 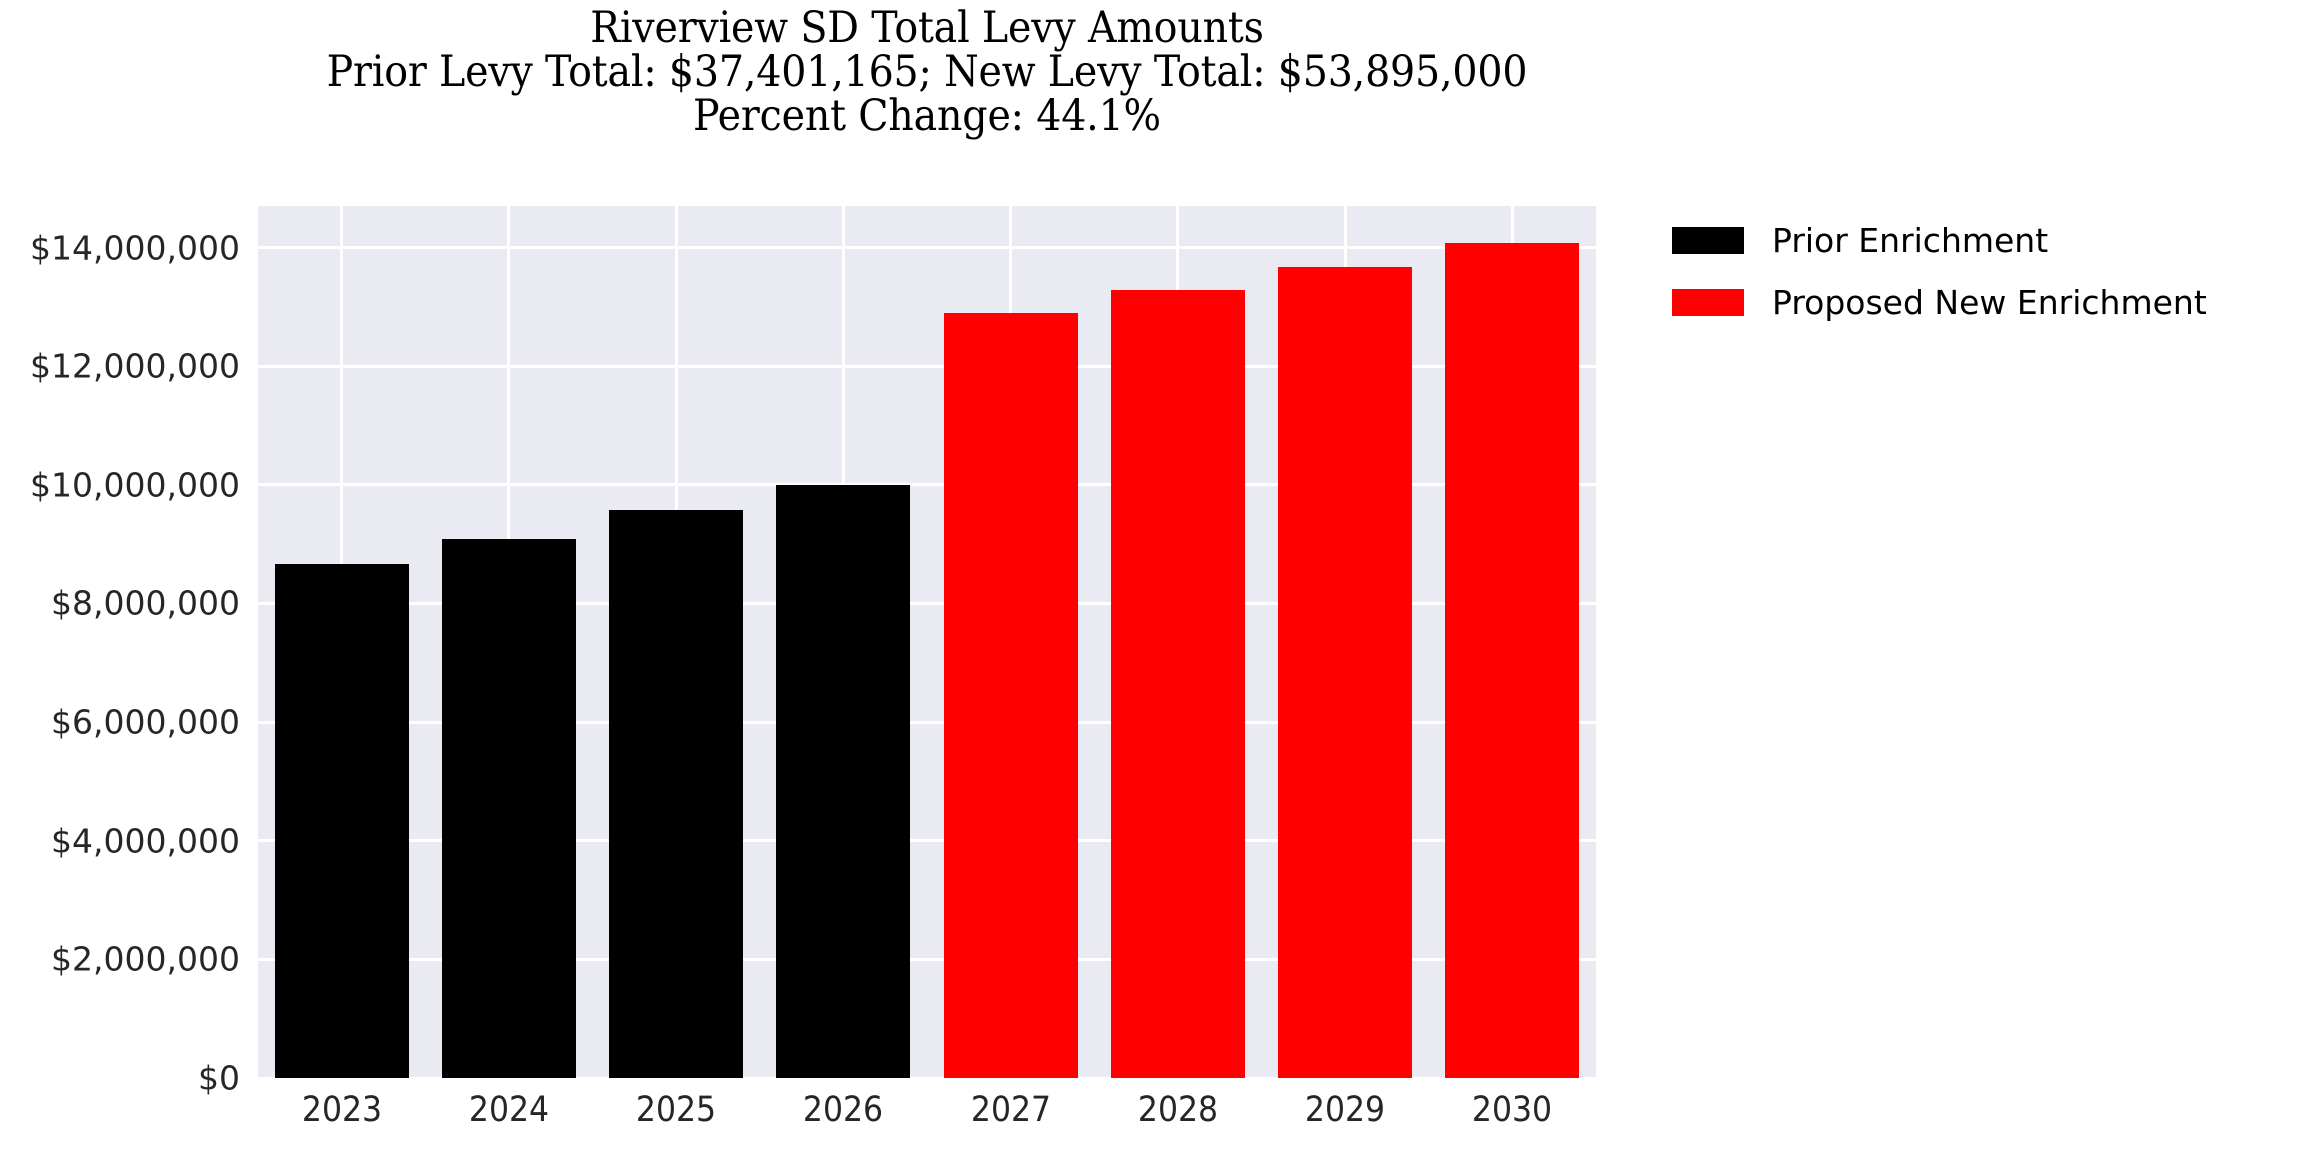 I want to click on y-axis-tick-label: $4,000,000, so click(x=145, y=841).